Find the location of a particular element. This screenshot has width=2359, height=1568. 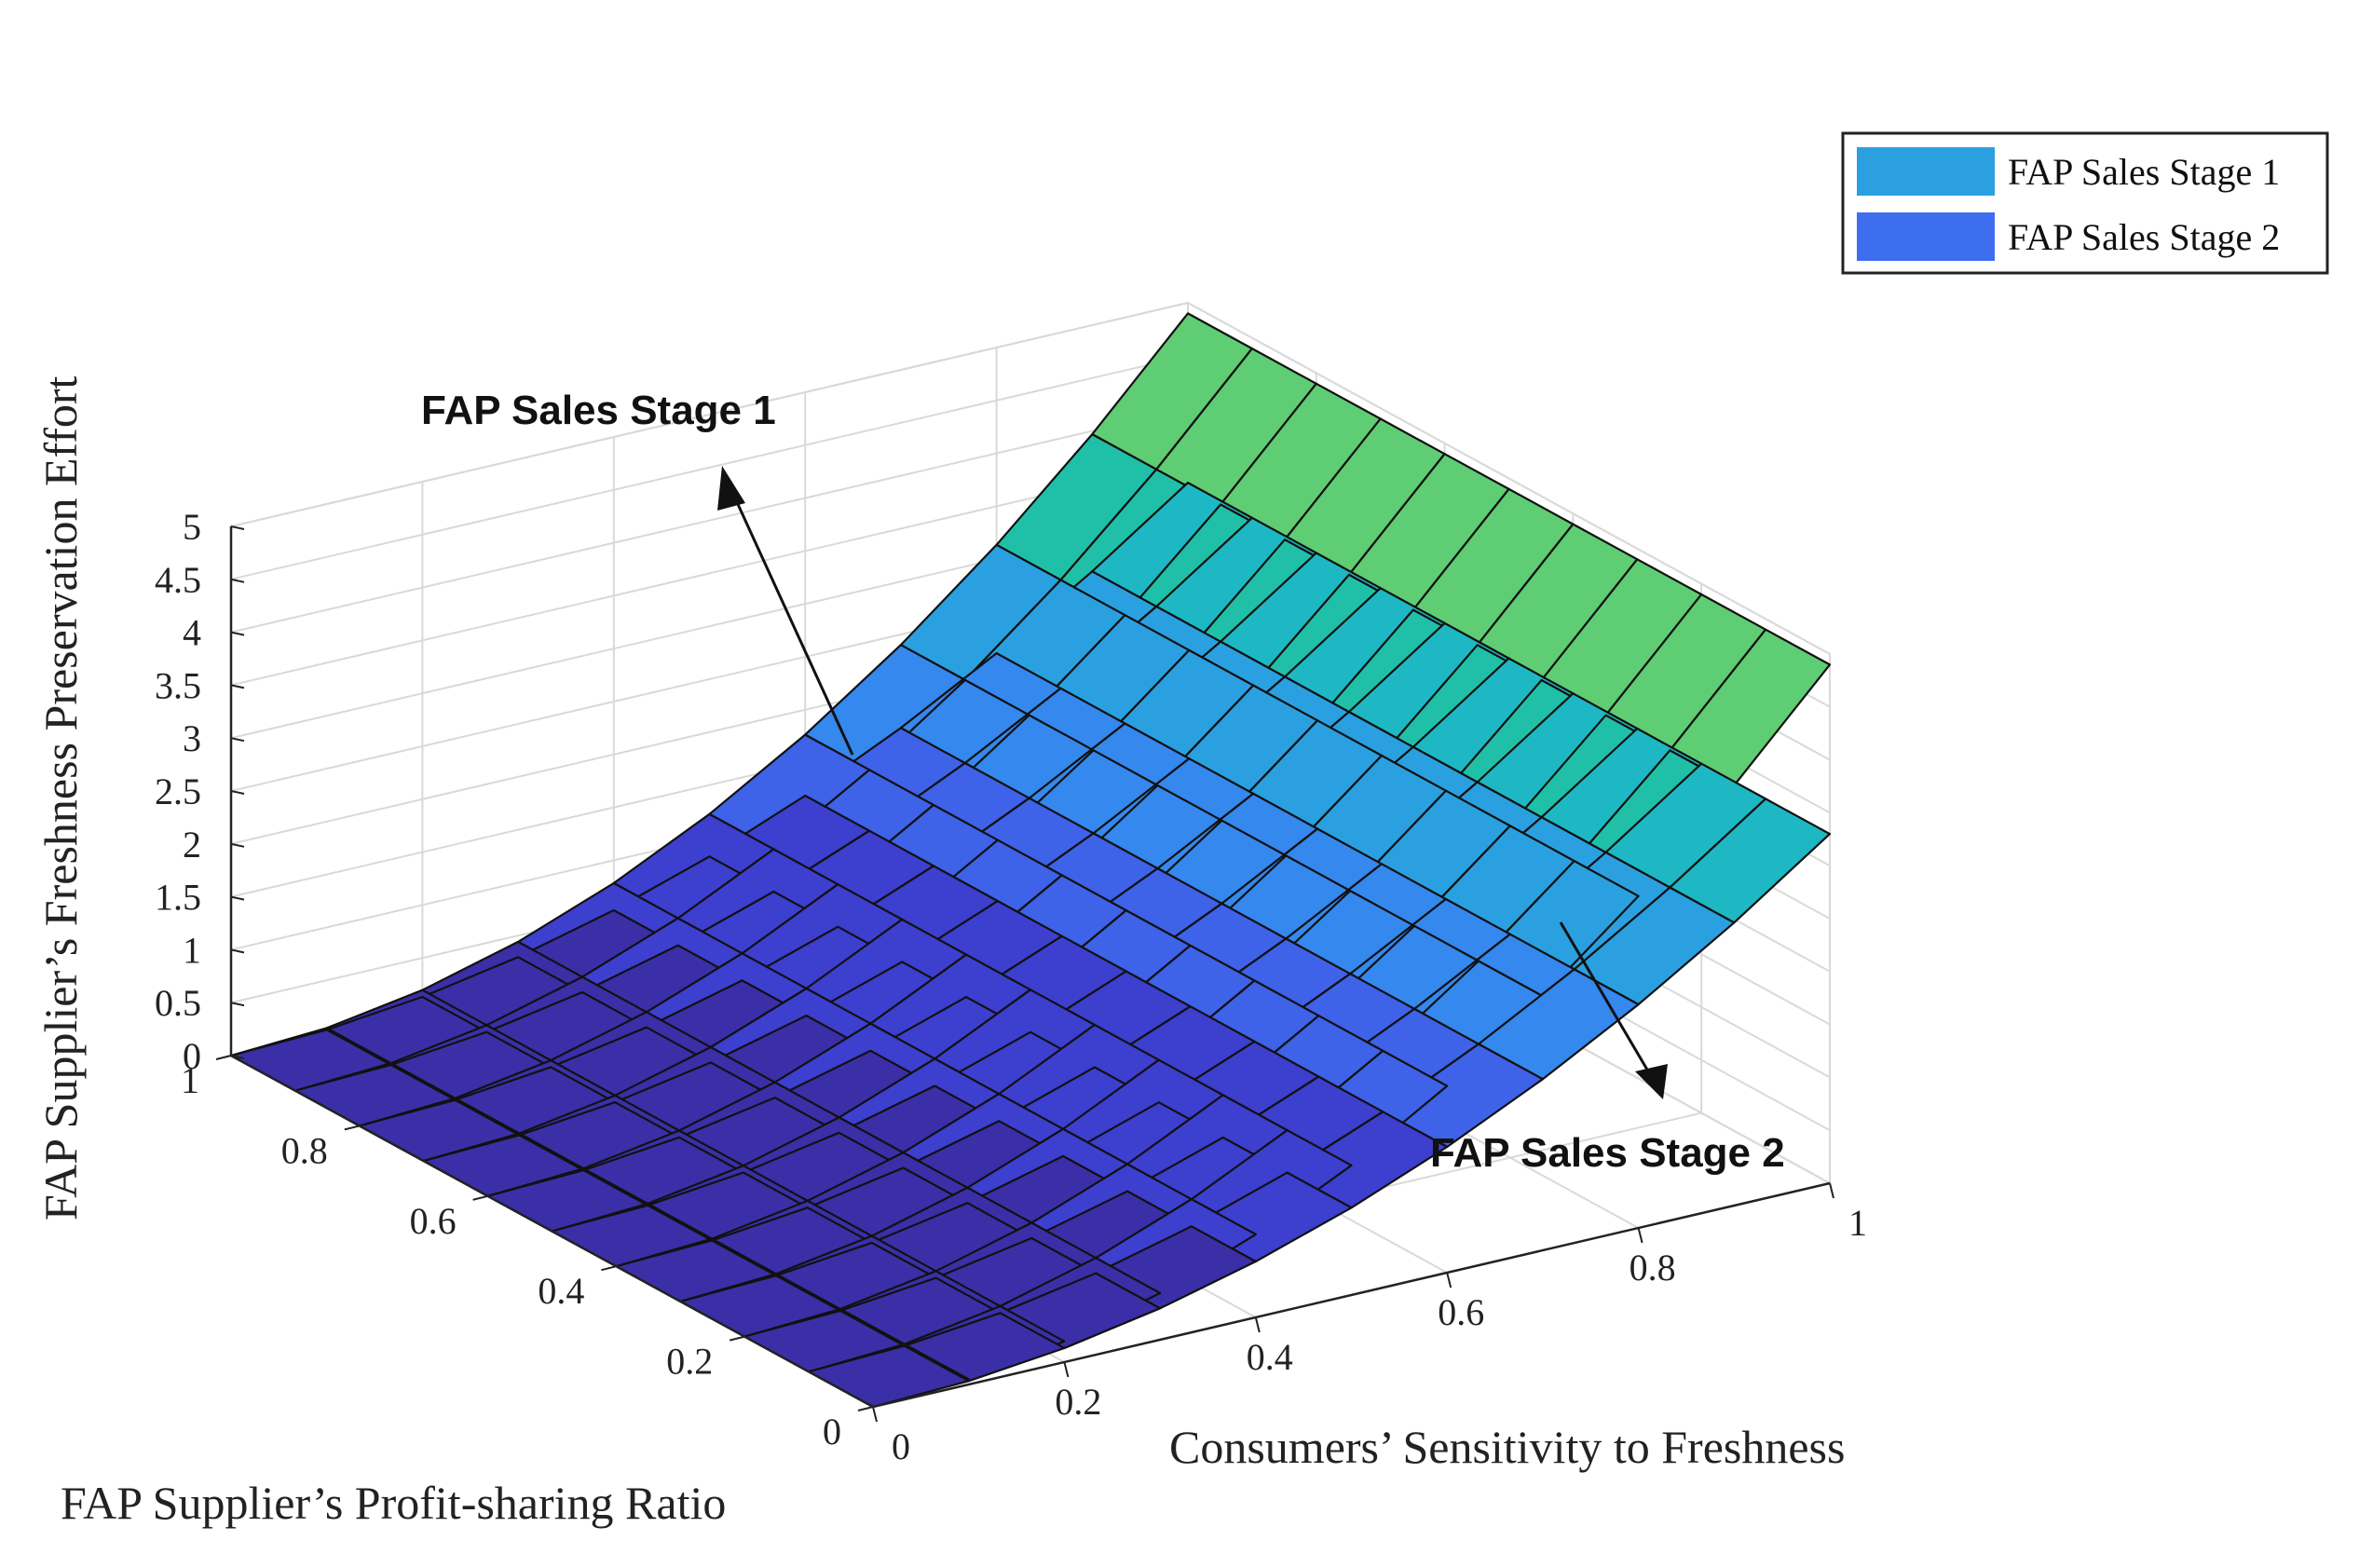

z-tick-label: 1.5 is located at coordinates (178, 898).